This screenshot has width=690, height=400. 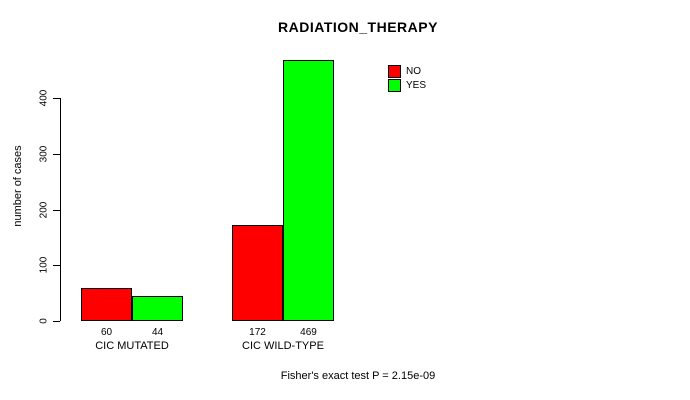 I want to click on y-axis-line, so click(x=60, y=209).